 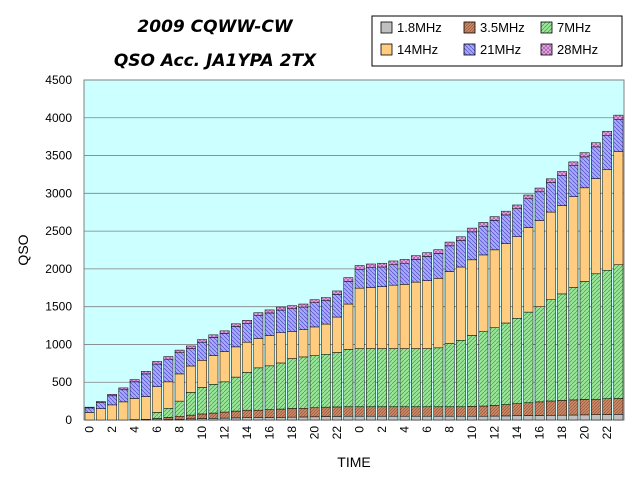 What do you see at coordinates (58, 344) in the screenshot?
I see `y-tick-label: 1000` at bounding box center [58, 344].